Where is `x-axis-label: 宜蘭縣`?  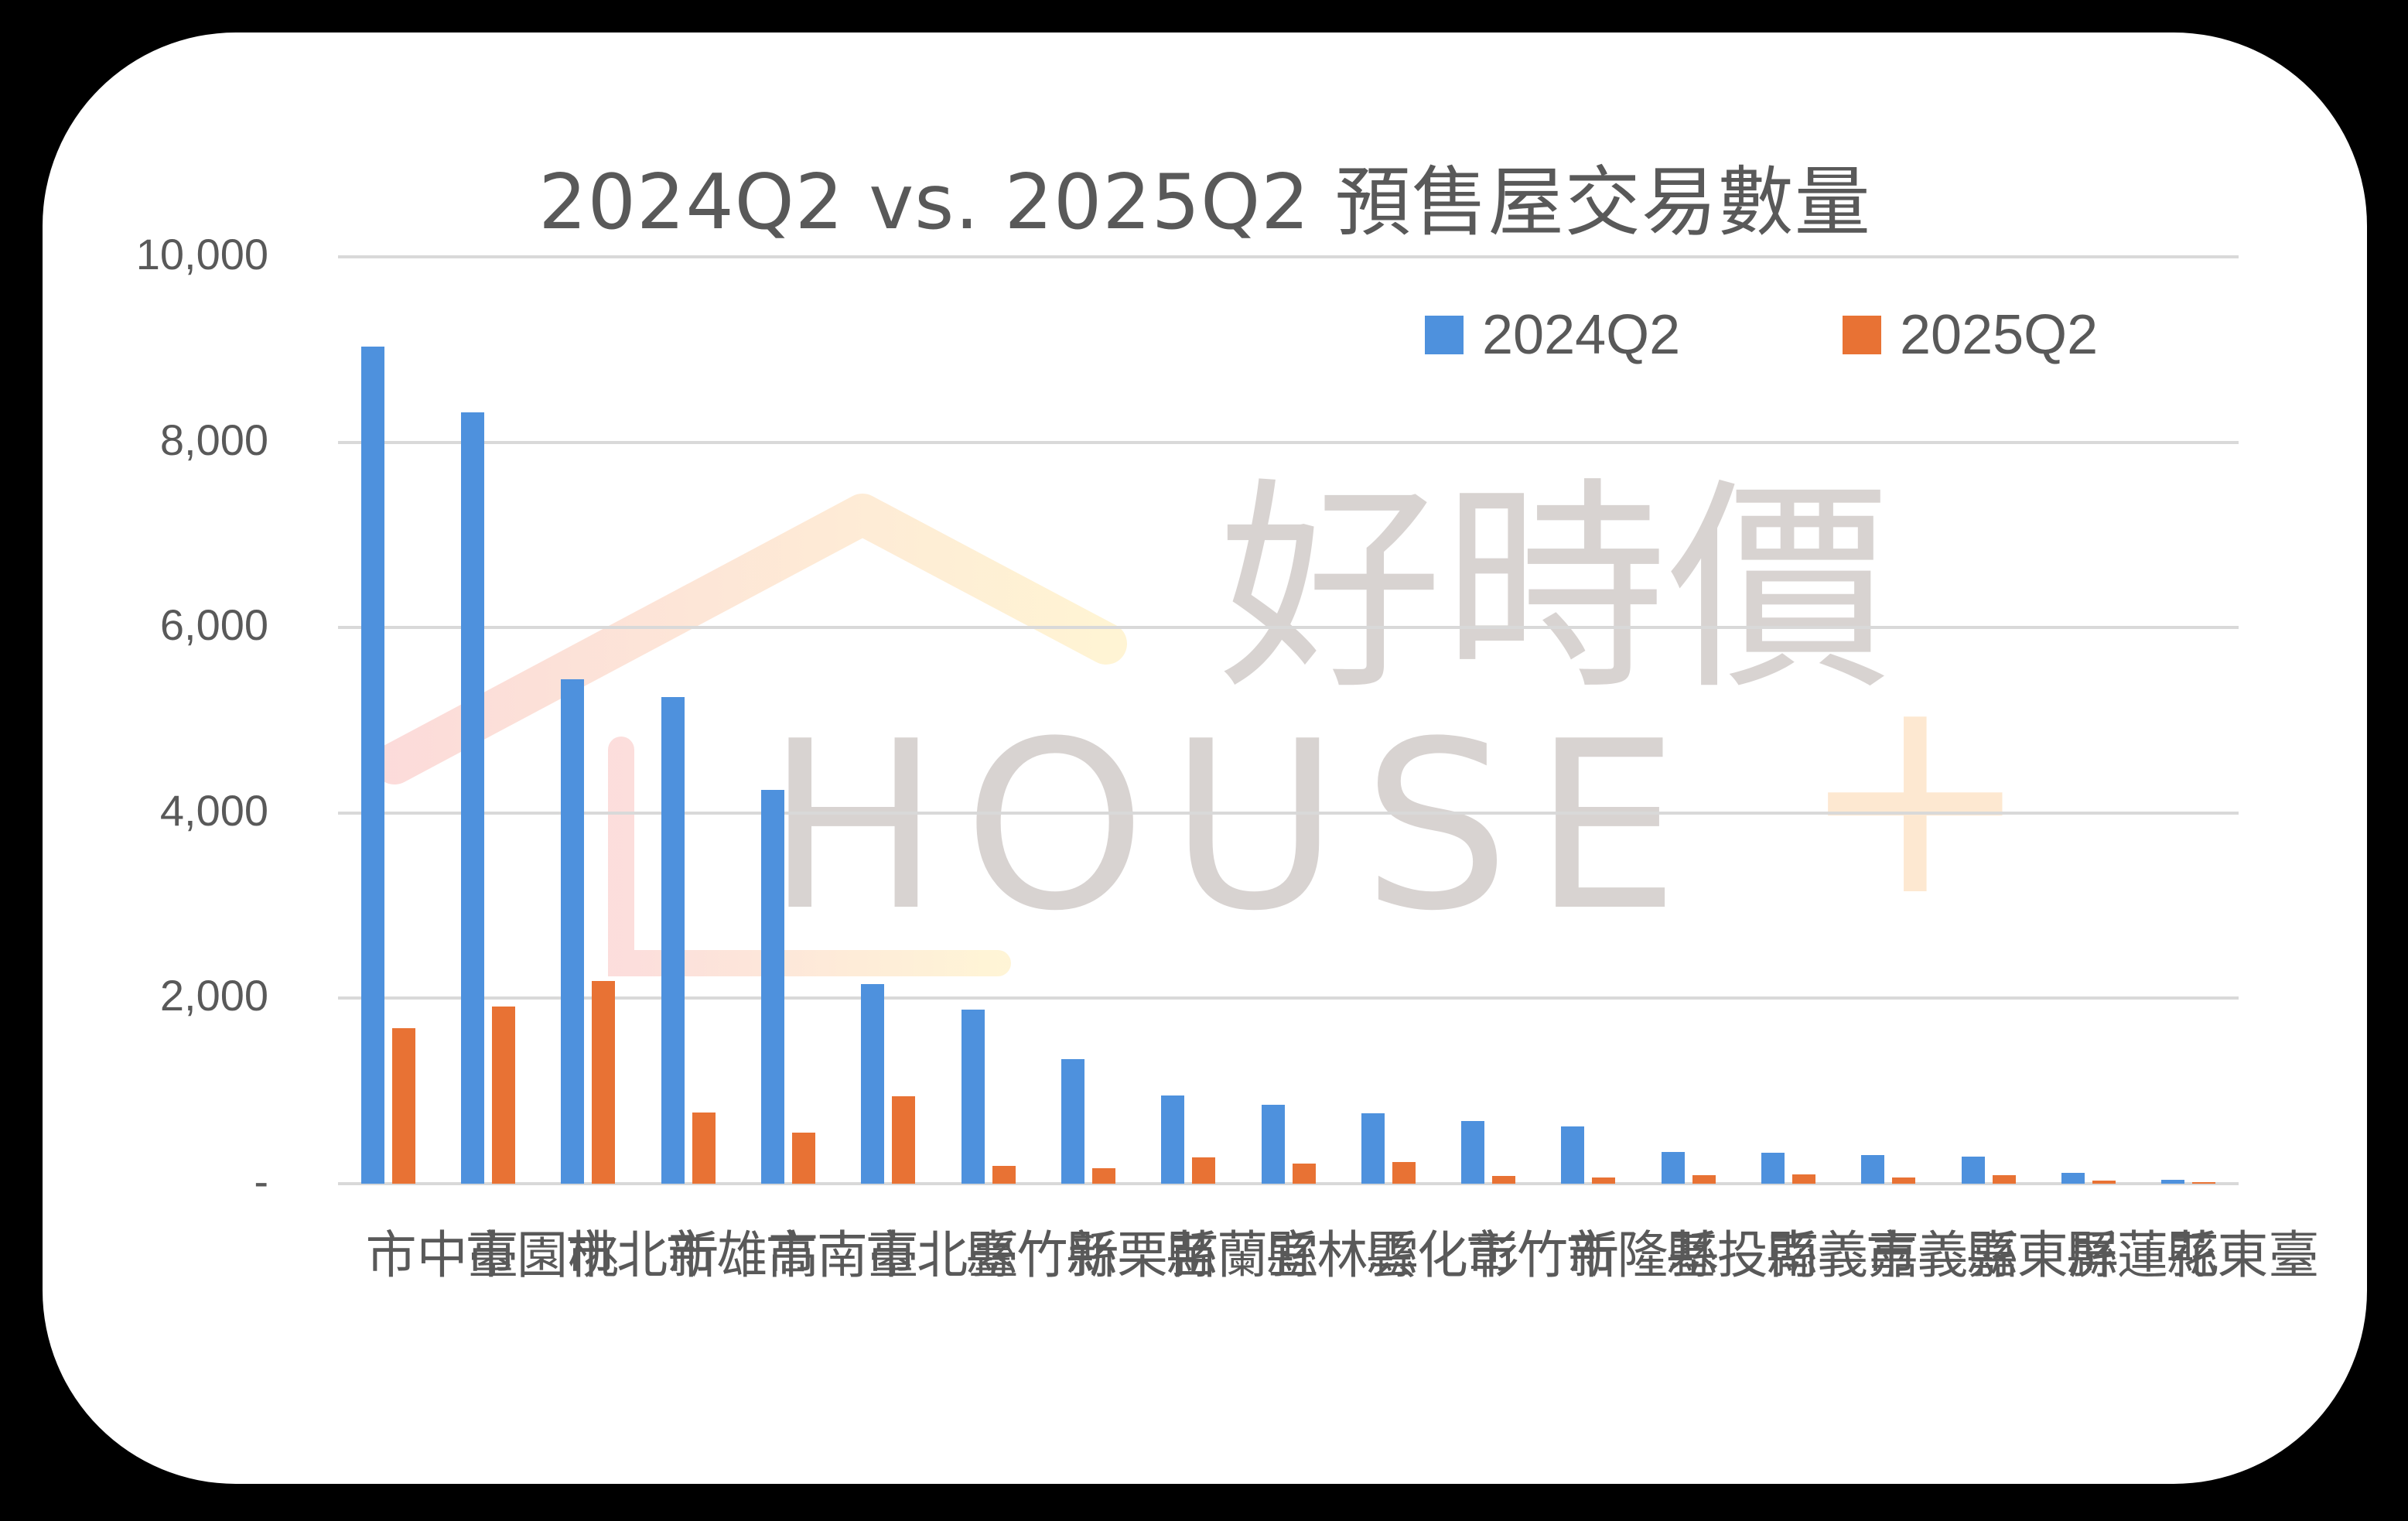
x-axis-label: 宜蘭縣 is located at coordinates (1239, 1254).